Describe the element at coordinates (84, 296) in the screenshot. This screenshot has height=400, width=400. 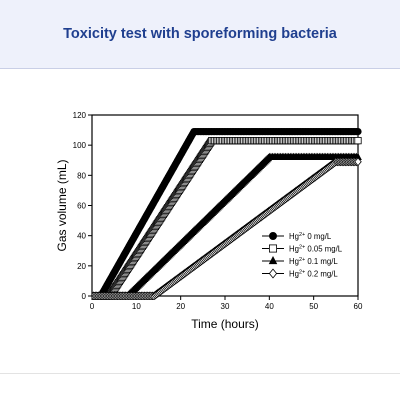
I see `y-tick-label: 0` at that location.